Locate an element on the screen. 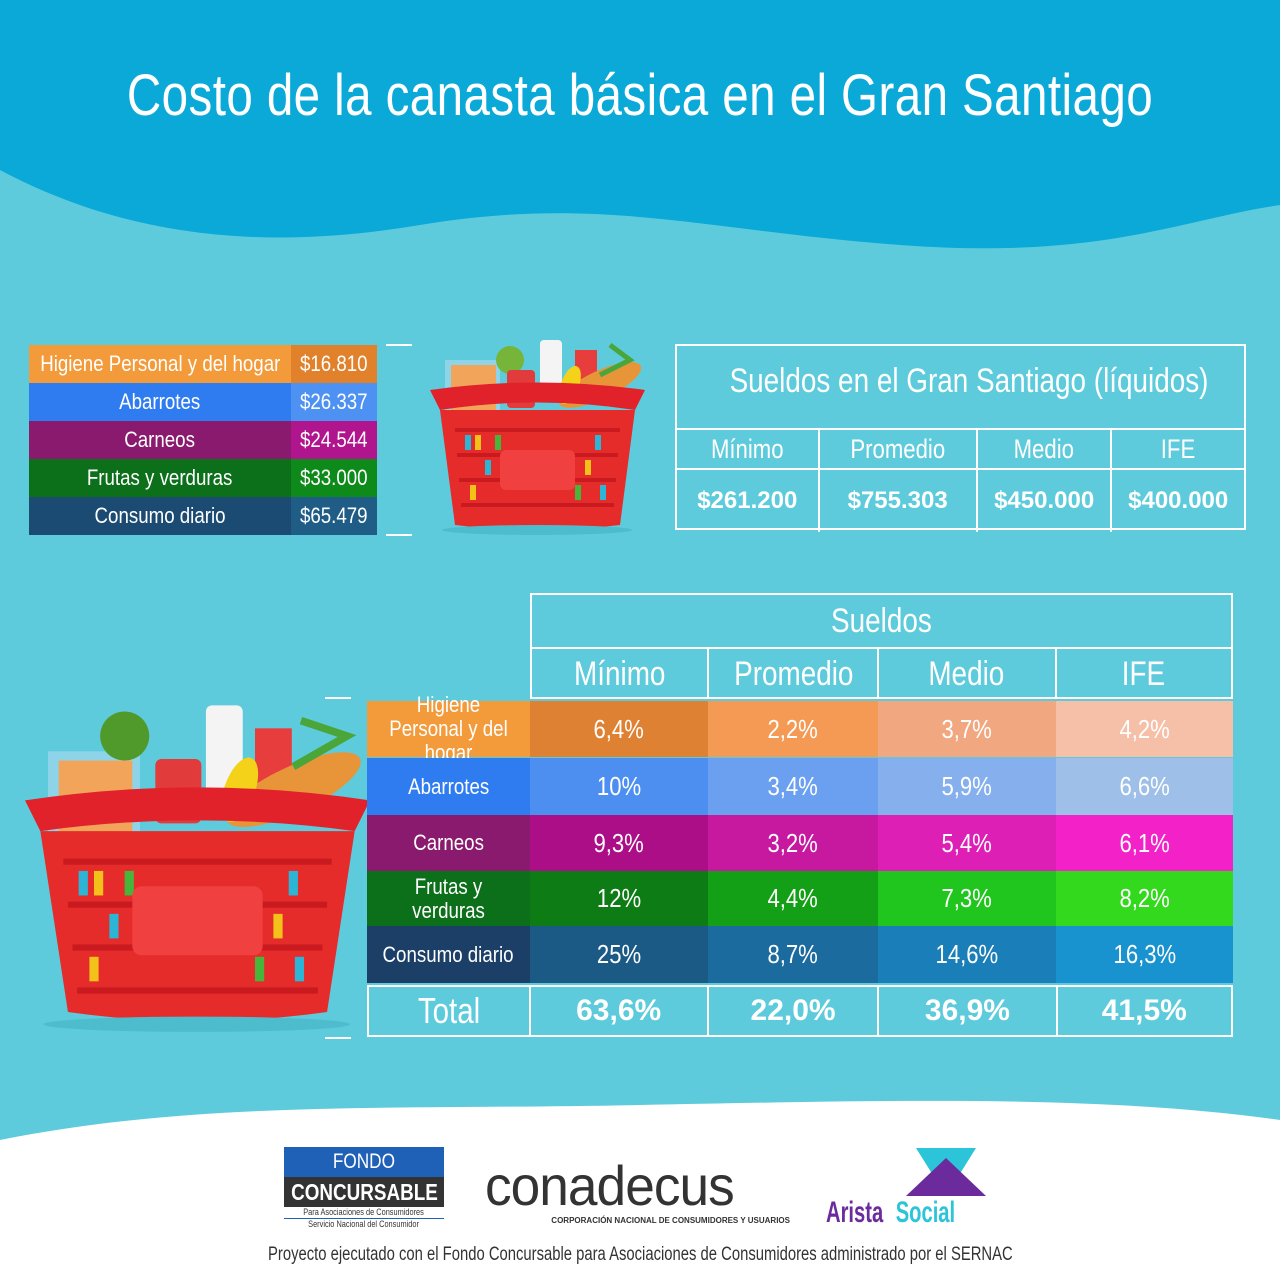 Image resolution: width=1280 pixels, height=1280 pixels. total-value: 36,9% is located at coordinates (968, 1011).